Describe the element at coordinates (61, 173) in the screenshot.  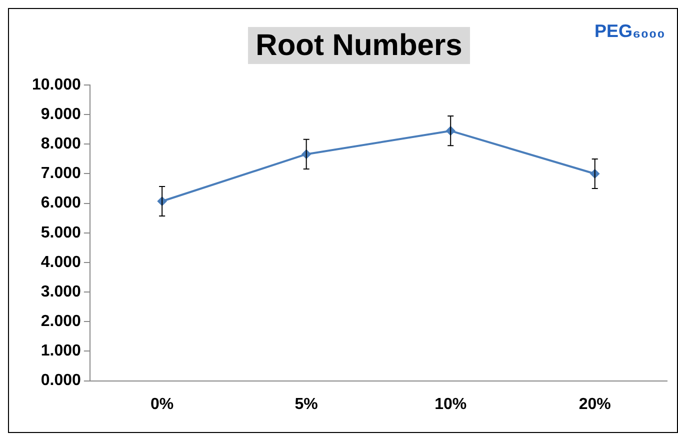
I see `y-tick-label: 7.000` at that location.